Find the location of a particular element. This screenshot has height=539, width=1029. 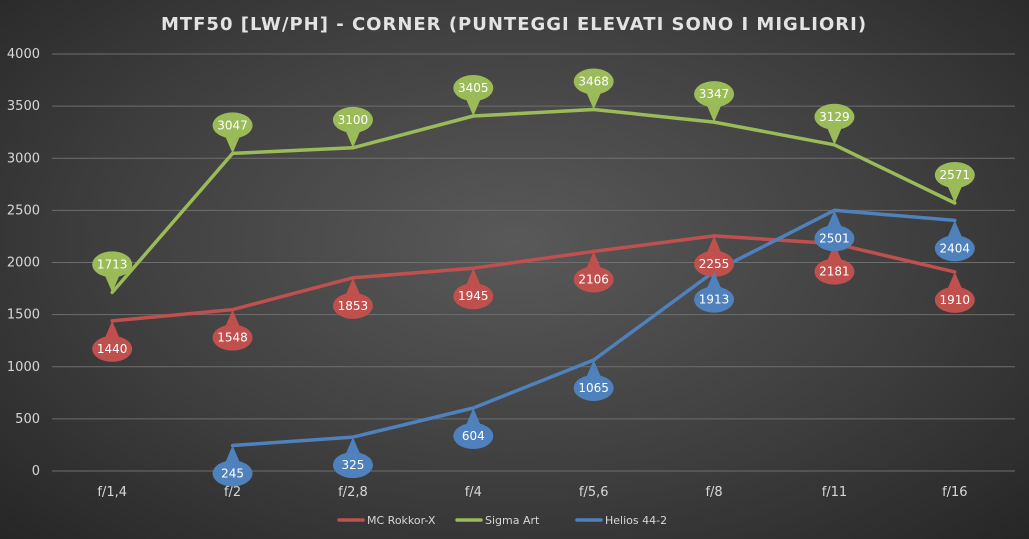

data-label-mc-rokkor-x: 1440 is located at coordinates (112, 341).